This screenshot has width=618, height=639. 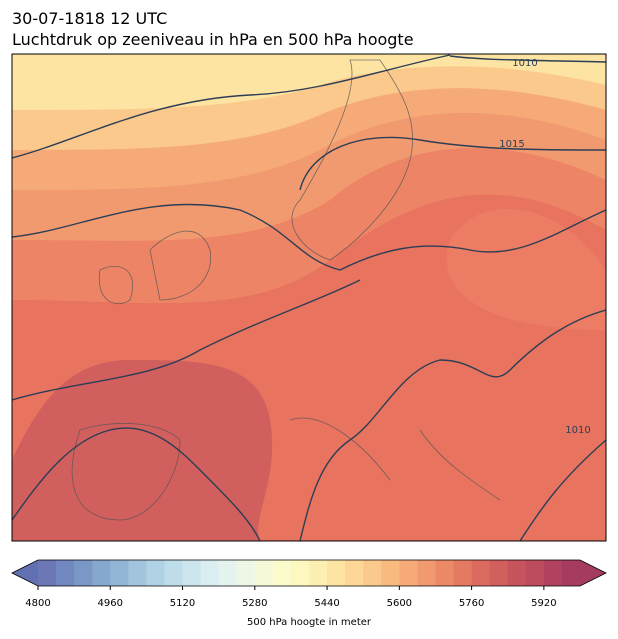 What do you see at coordinates (309, 622) in the screenshot?
I see `colorbar-label: 500 hPa hoogte in meter` at bounding box center [309, 622].